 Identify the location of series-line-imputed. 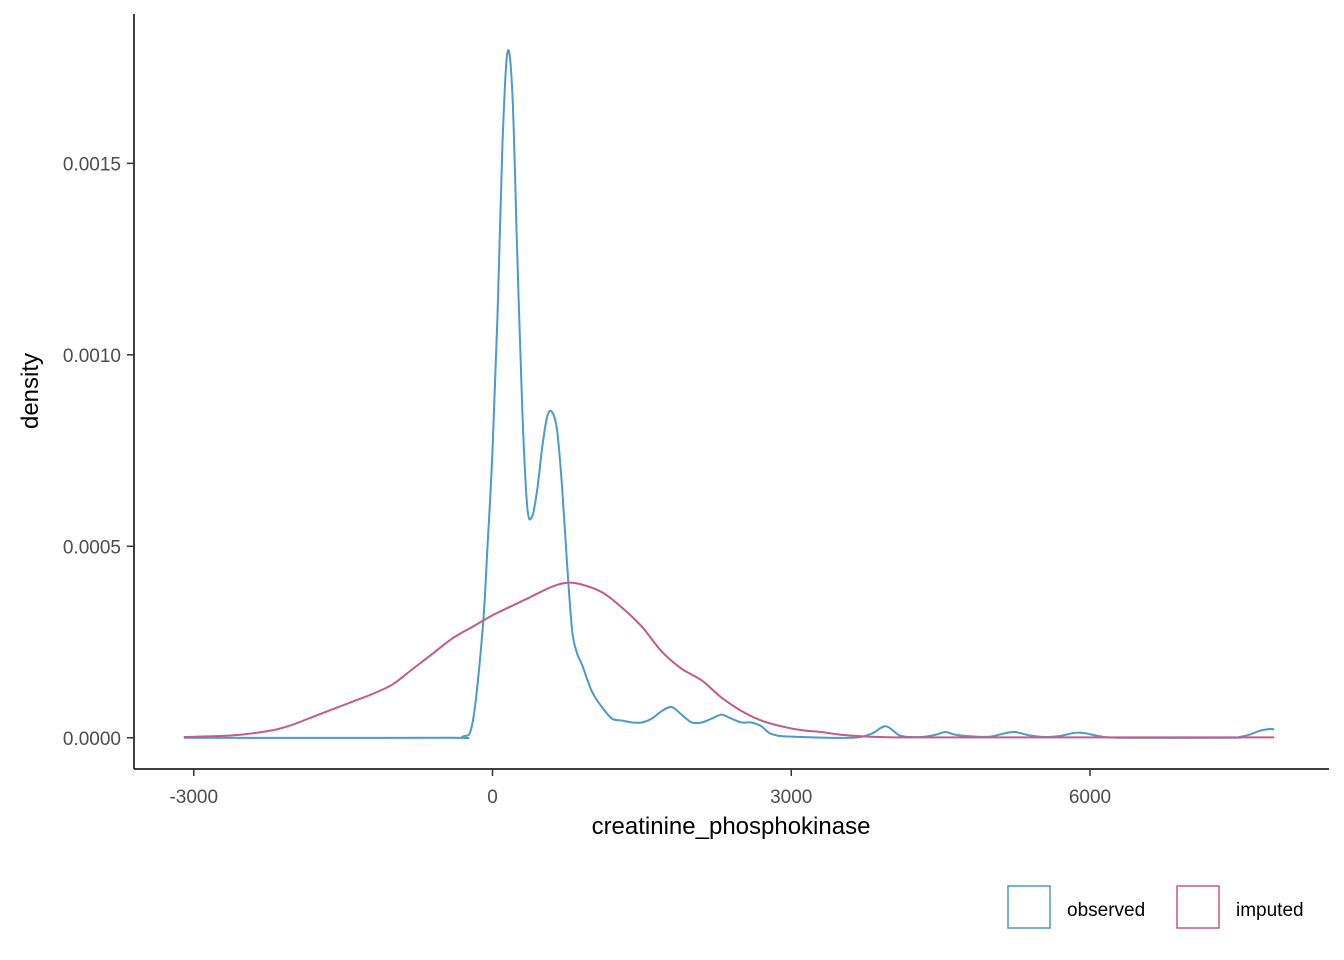
(729, 660).